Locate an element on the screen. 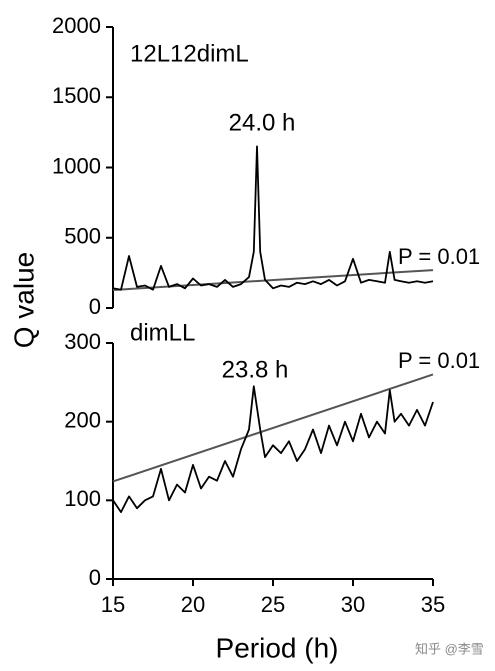 The width and height of the screenshot is (495, 671). y-tick-label: 1500 is located at coordinates (76, 95).